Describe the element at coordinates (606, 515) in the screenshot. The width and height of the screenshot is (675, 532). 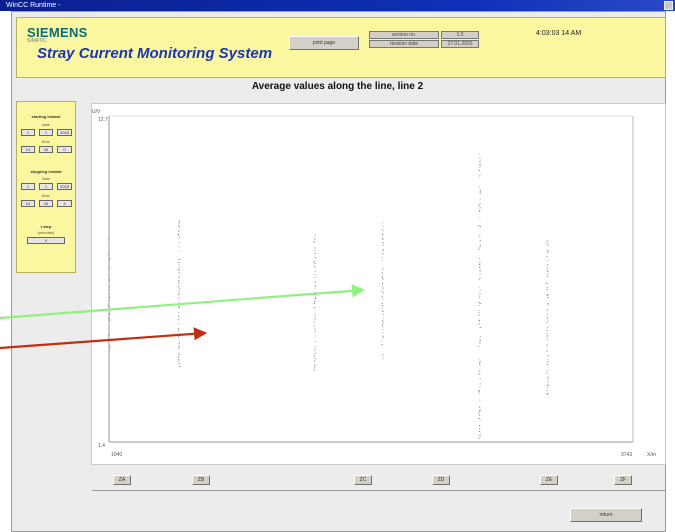
I see `return-button: return` at that location.